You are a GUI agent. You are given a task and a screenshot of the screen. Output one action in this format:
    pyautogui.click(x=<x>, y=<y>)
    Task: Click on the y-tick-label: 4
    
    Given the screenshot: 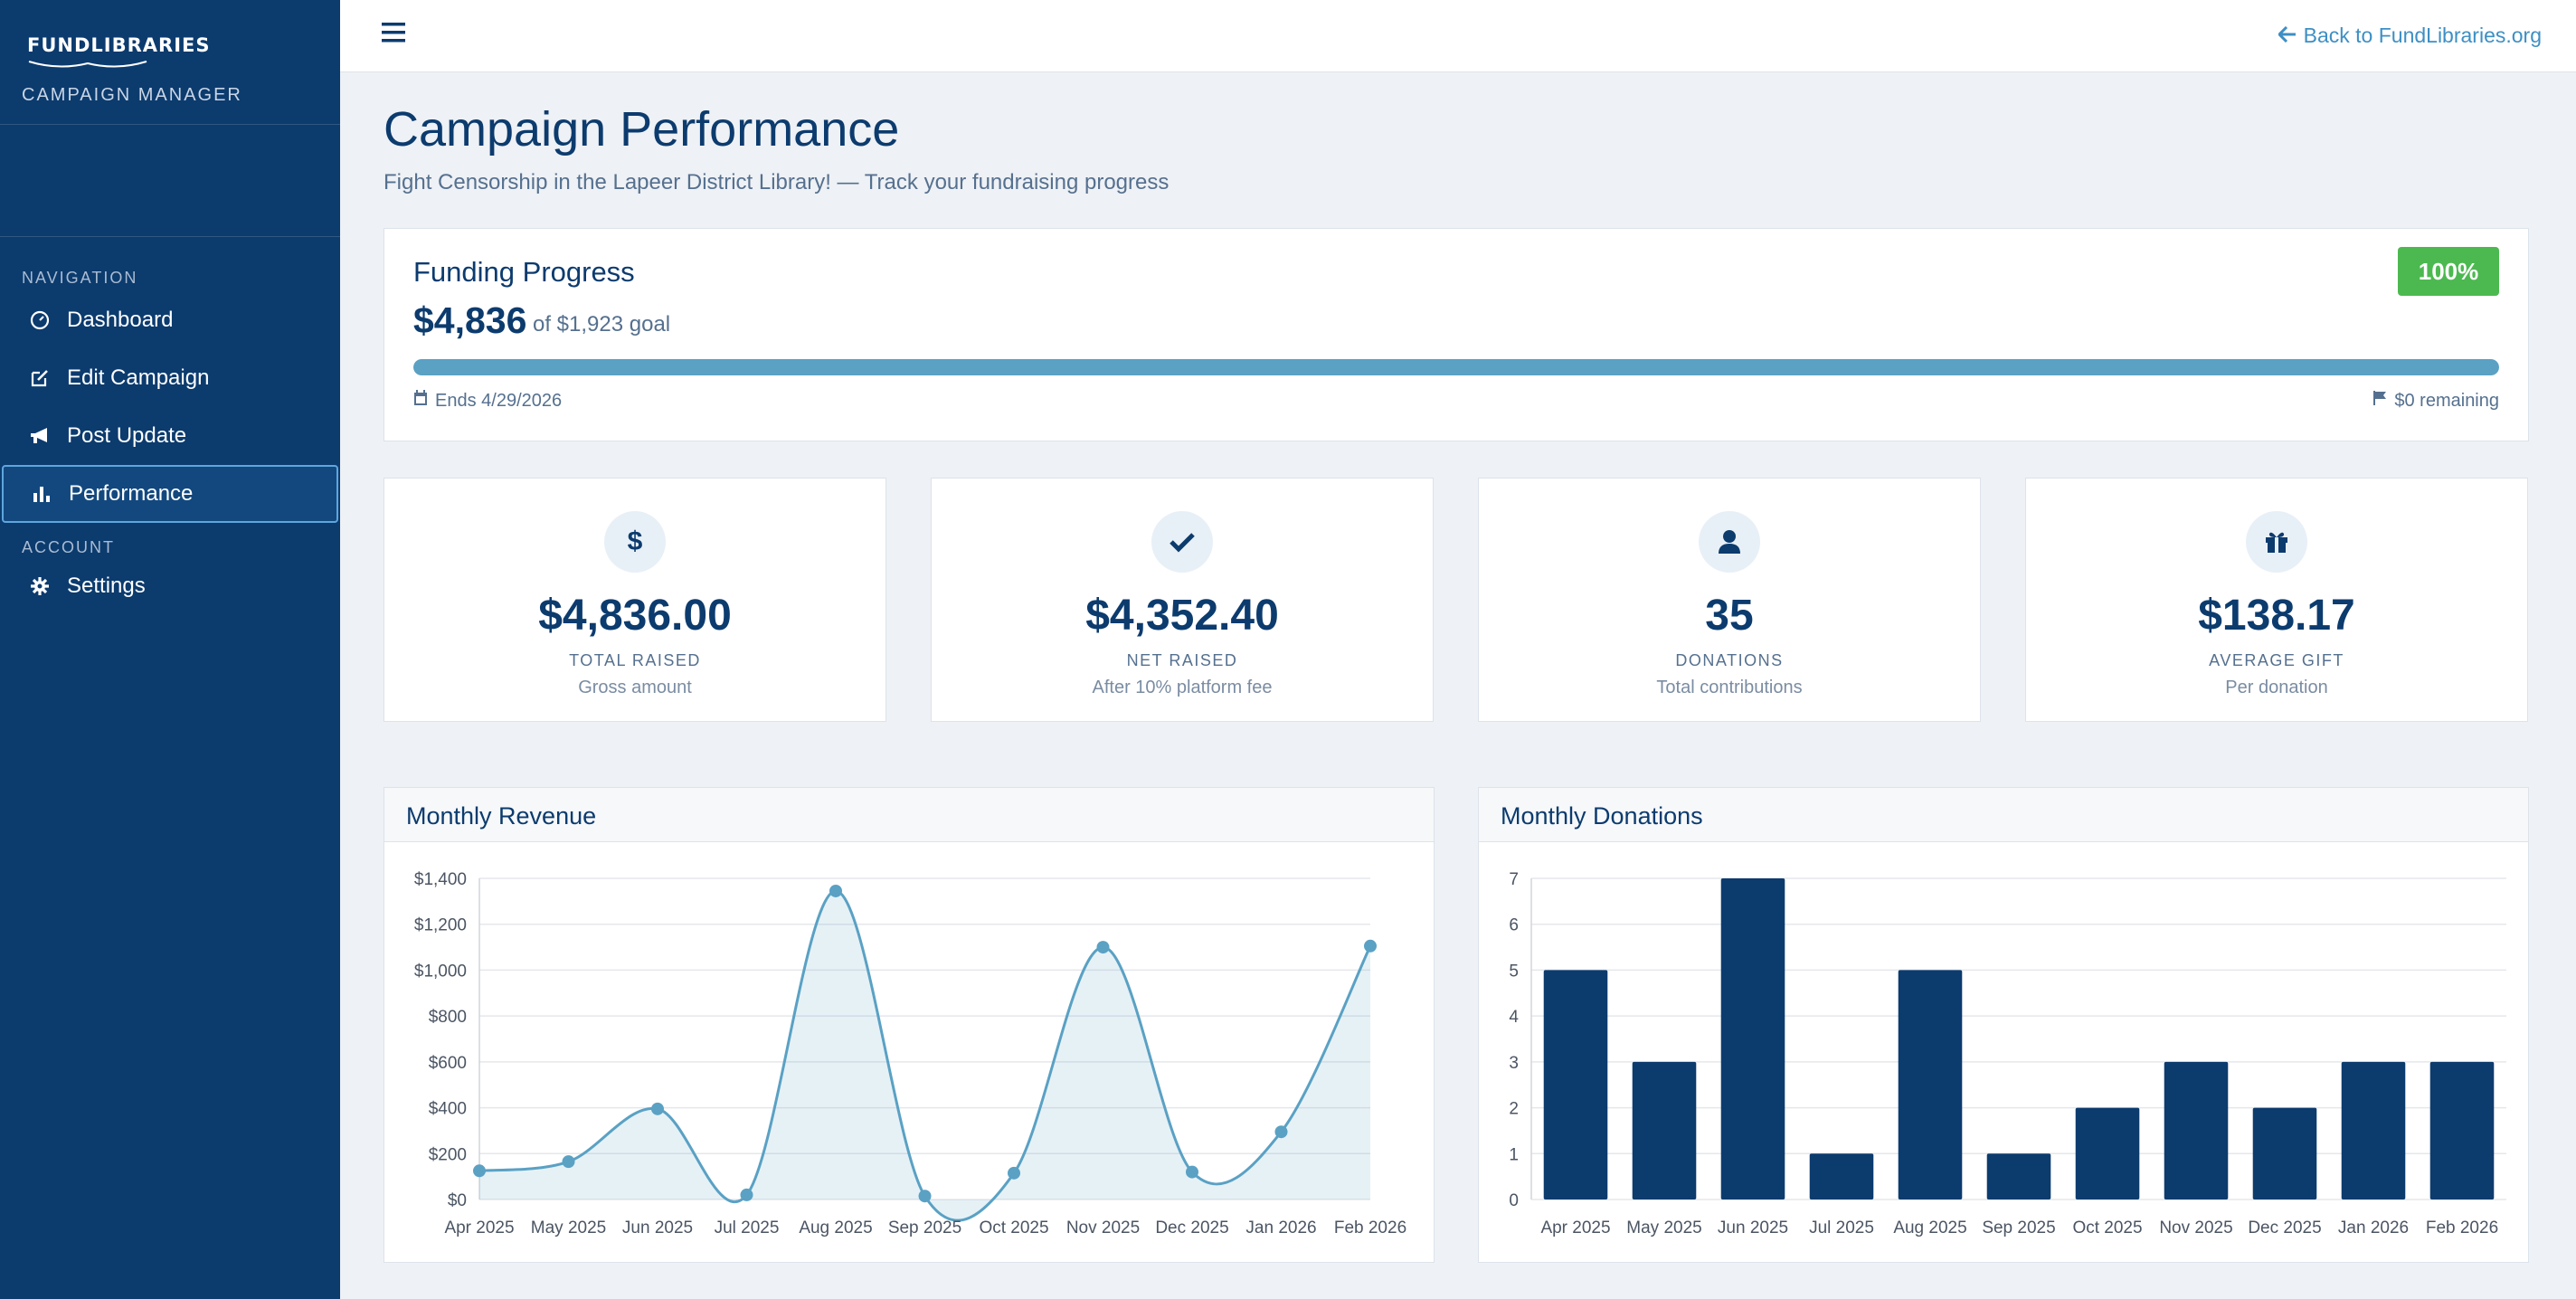 What is the action you would take?
    pyautogui.click(x=1514, y=1017)
    